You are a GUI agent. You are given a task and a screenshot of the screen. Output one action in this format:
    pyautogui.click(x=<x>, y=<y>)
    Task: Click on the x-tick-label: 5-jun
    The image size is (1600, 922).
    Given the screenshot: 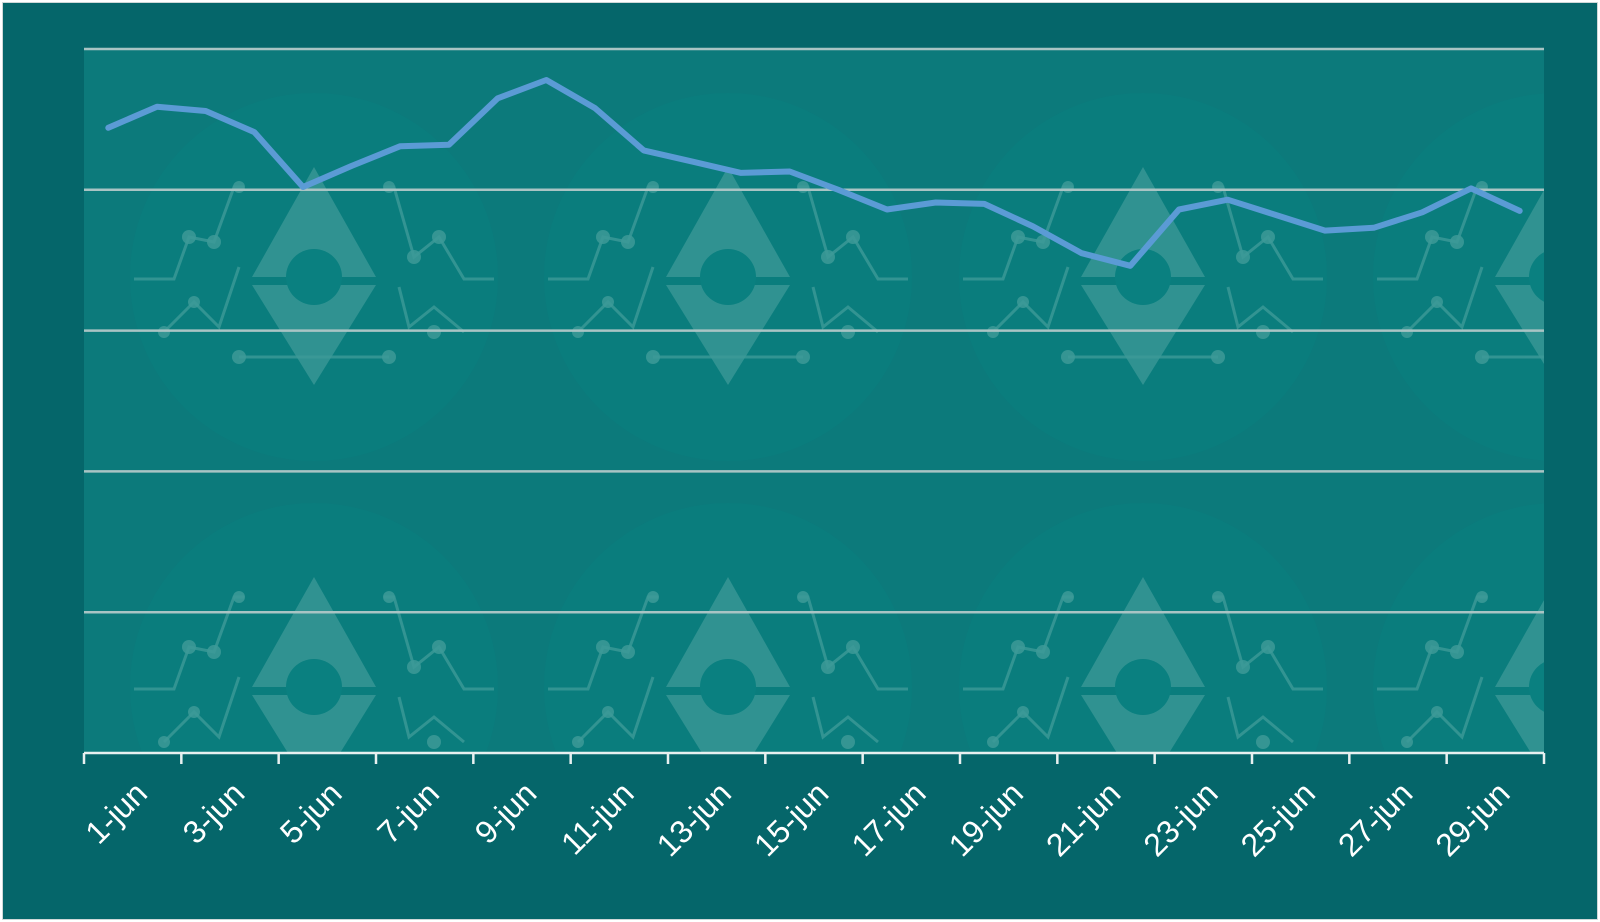 What is the action you would take?
    pyautogui.click(x=311, y=813)
    